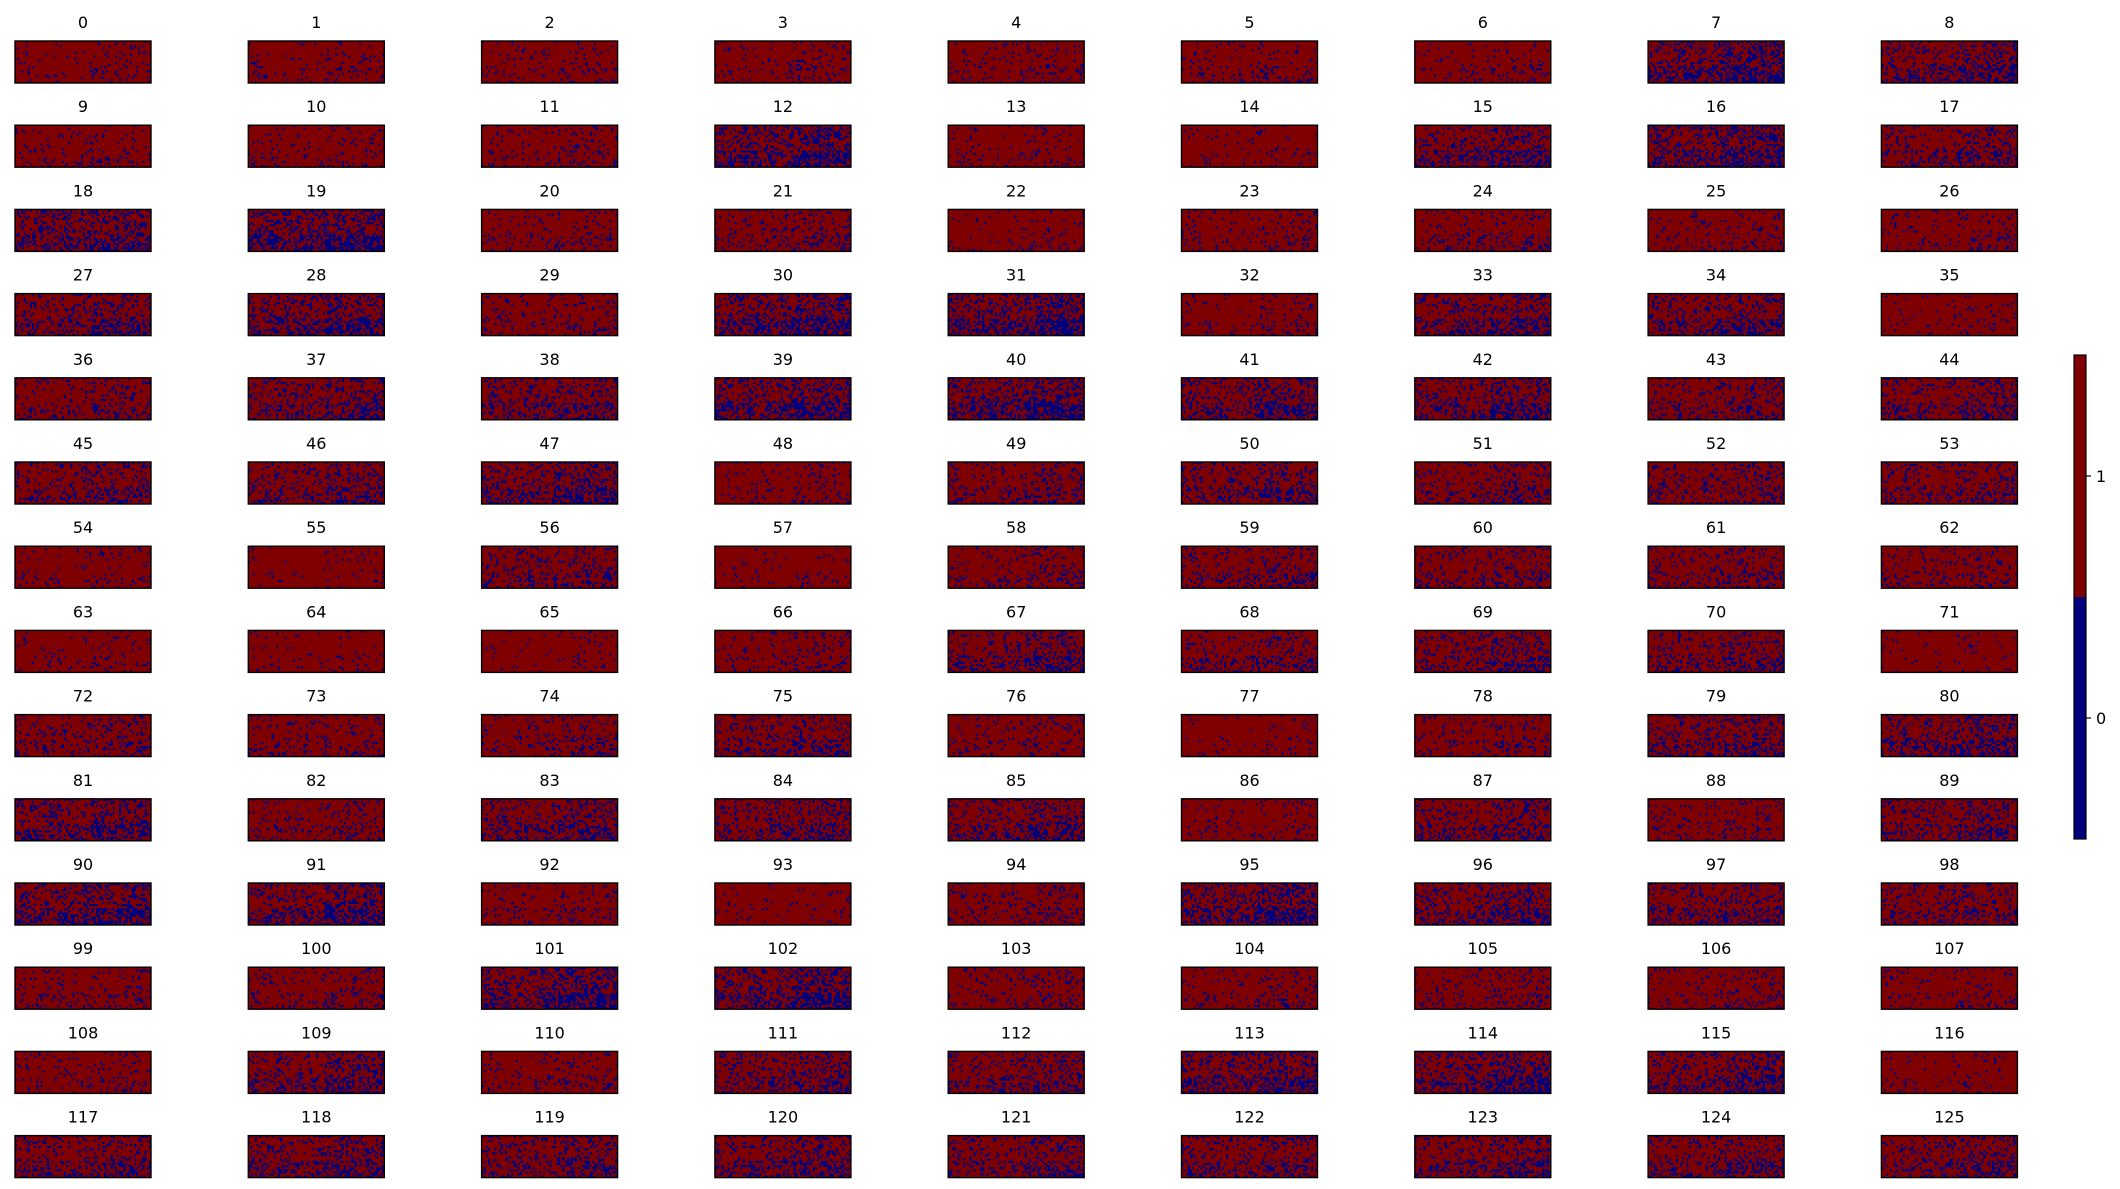 The width and height of the screenshot is (2120, 1189). Describe the element at coordinates (316, 190) in the screenshot. I see `panel-title: 19` at that location.